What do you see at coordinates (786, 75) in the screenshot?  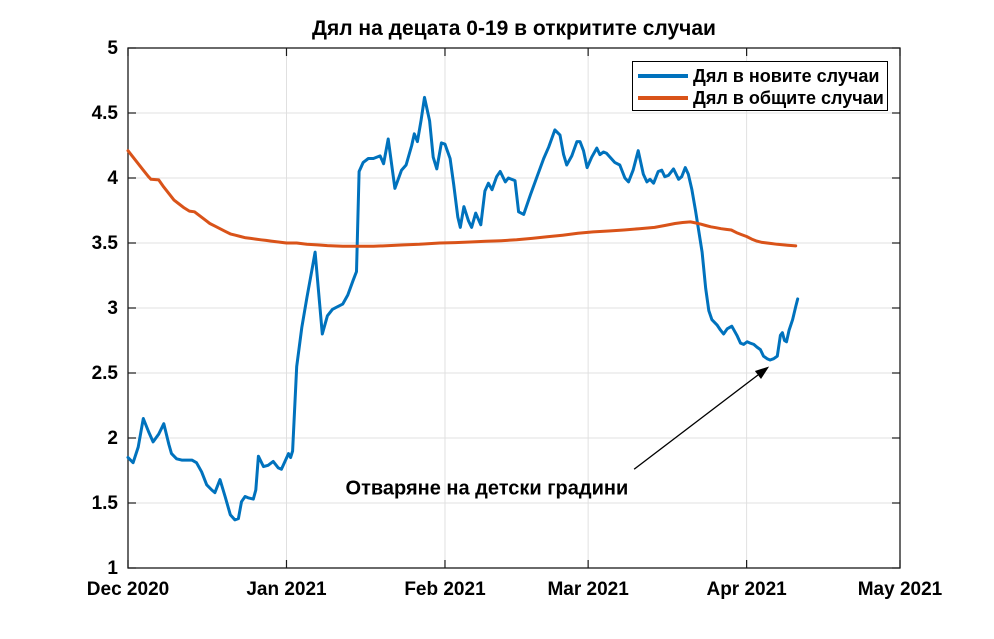 I see `legend-label-new-cases: Дял в новите случаи` at bounding box center [786, 75].